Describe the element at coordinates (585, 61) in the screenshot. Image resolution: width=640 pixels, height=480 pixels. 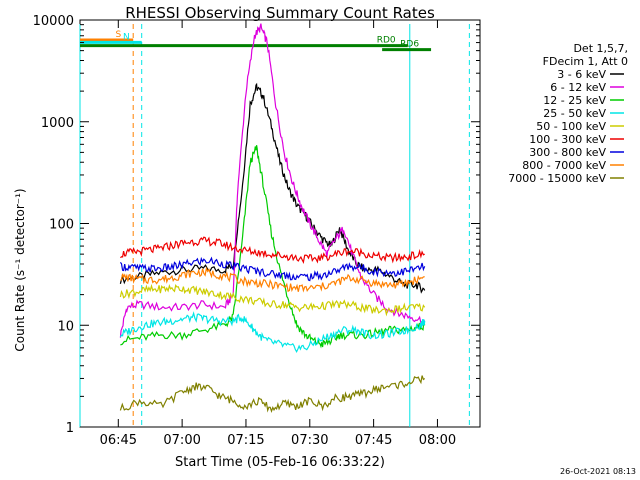
I see `legend-header: FDecim 1, Att 0` at that location.